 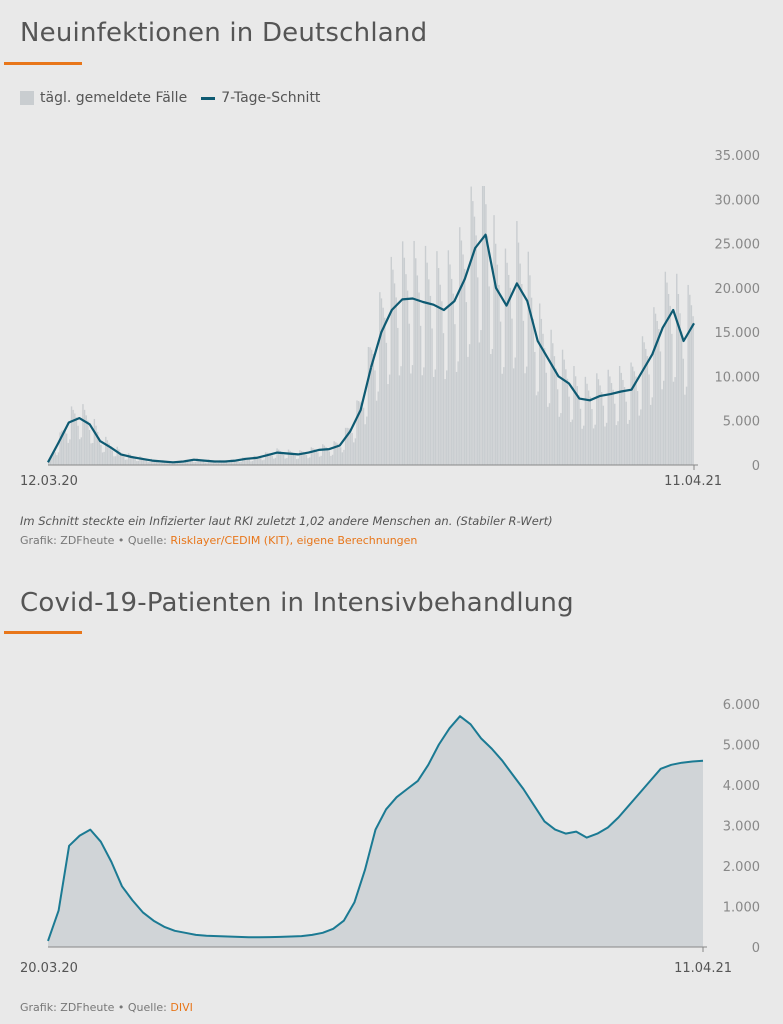 I want to click on y-tick-label: 3.000, so click(x=741, y=827).